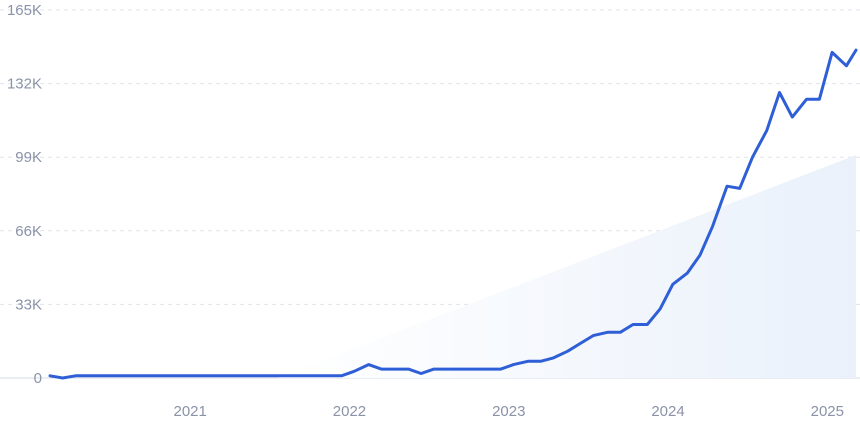 This screenshot has height=430, width=860. Describe the element at coordinates (349, 411) in the screenshot. I see `x-tick-label: 2022` at that location.